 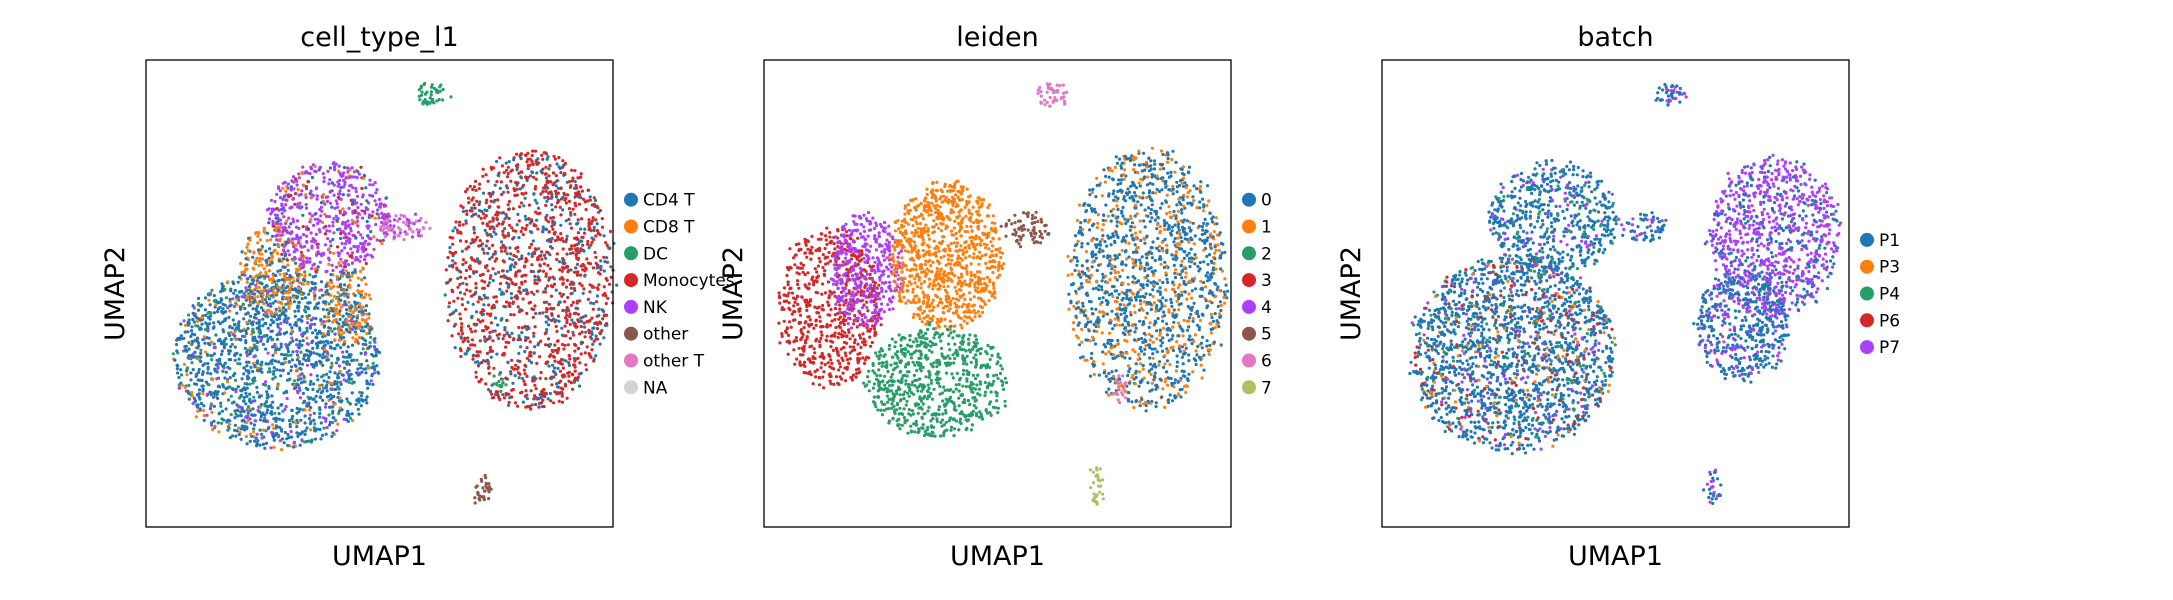 What do you see at coordinates (659, 201) in the screenshot?
I see `legend-item: CD4 T` at bounding box center [659, 201].